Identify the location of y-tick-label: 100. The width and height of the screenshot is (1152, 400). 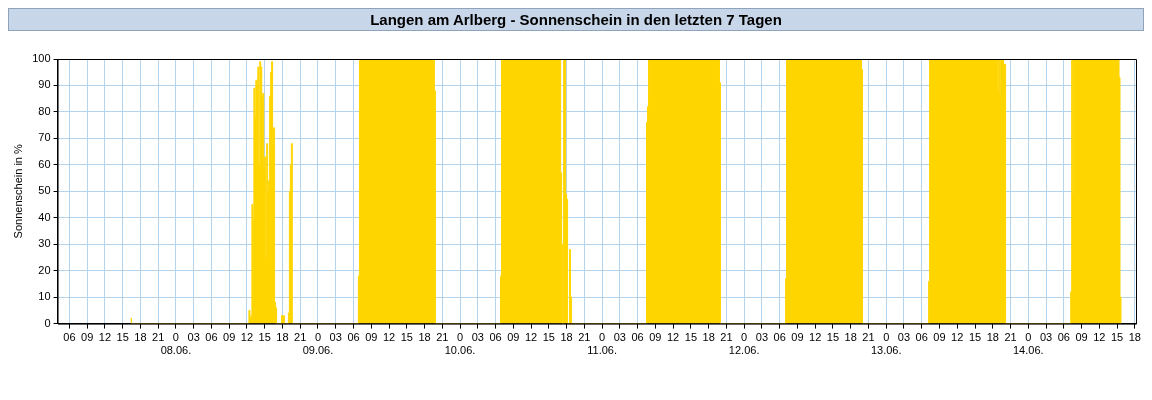
(41, 58).